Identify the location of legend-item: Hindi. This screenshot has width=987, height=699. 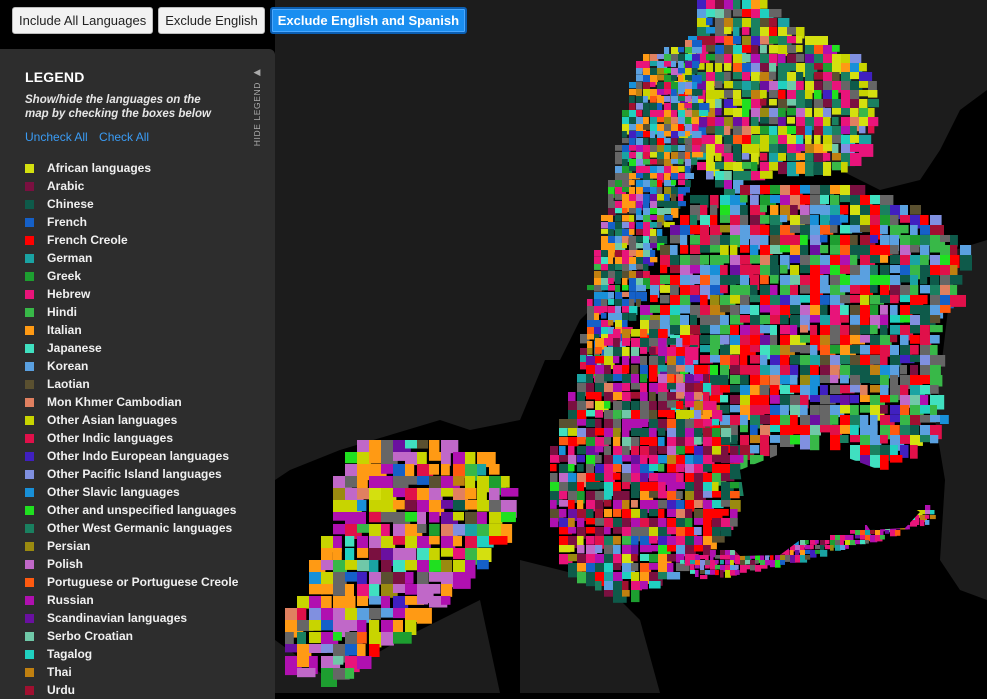
(150, 312).